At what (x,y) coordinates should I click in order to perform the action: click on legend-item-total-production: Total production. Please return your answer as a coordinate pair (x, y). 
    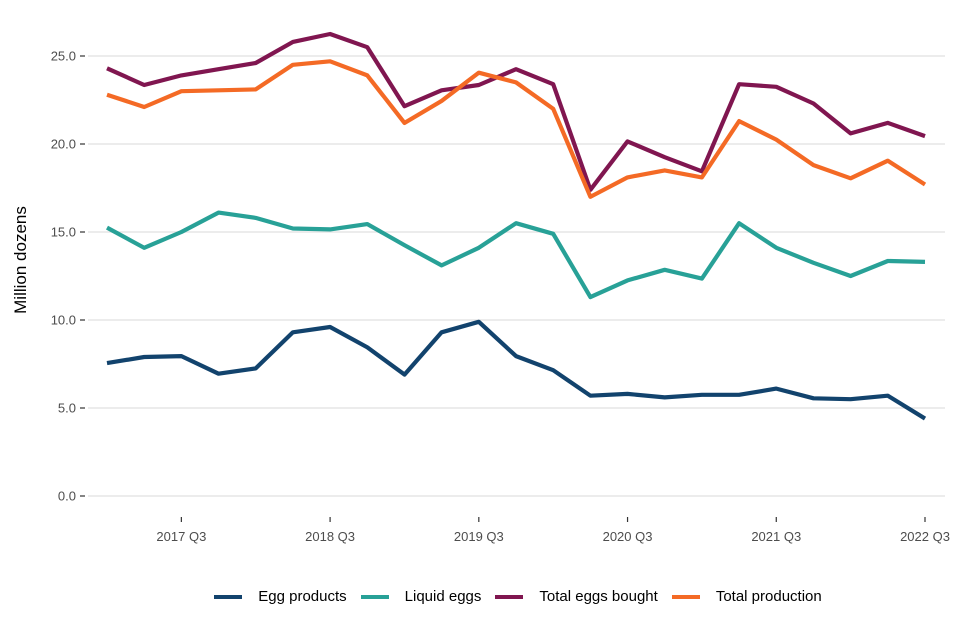
    Looking at the image, I should click on (746, 596).